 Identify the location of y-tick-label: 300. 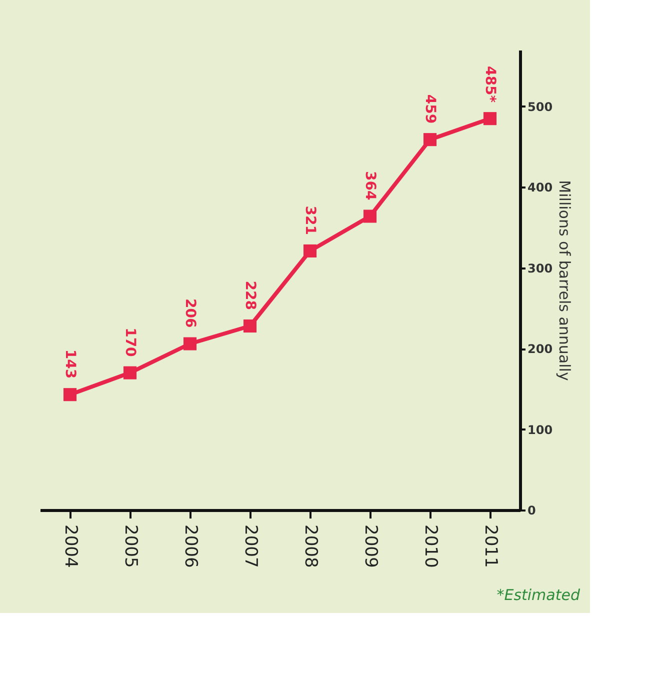
(540, 268).